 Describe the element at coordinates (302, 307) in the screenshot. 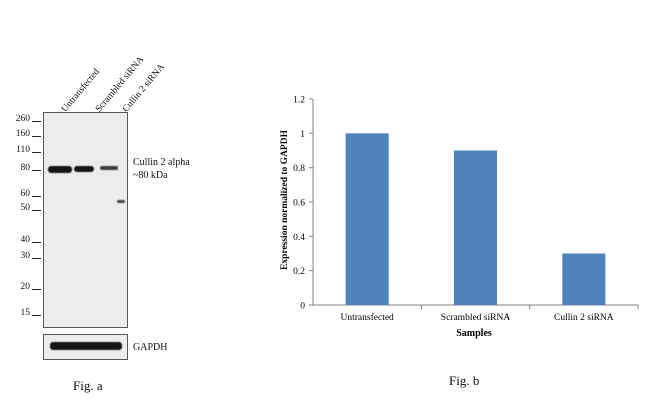

I see `y-tick-label: 0` at that location.